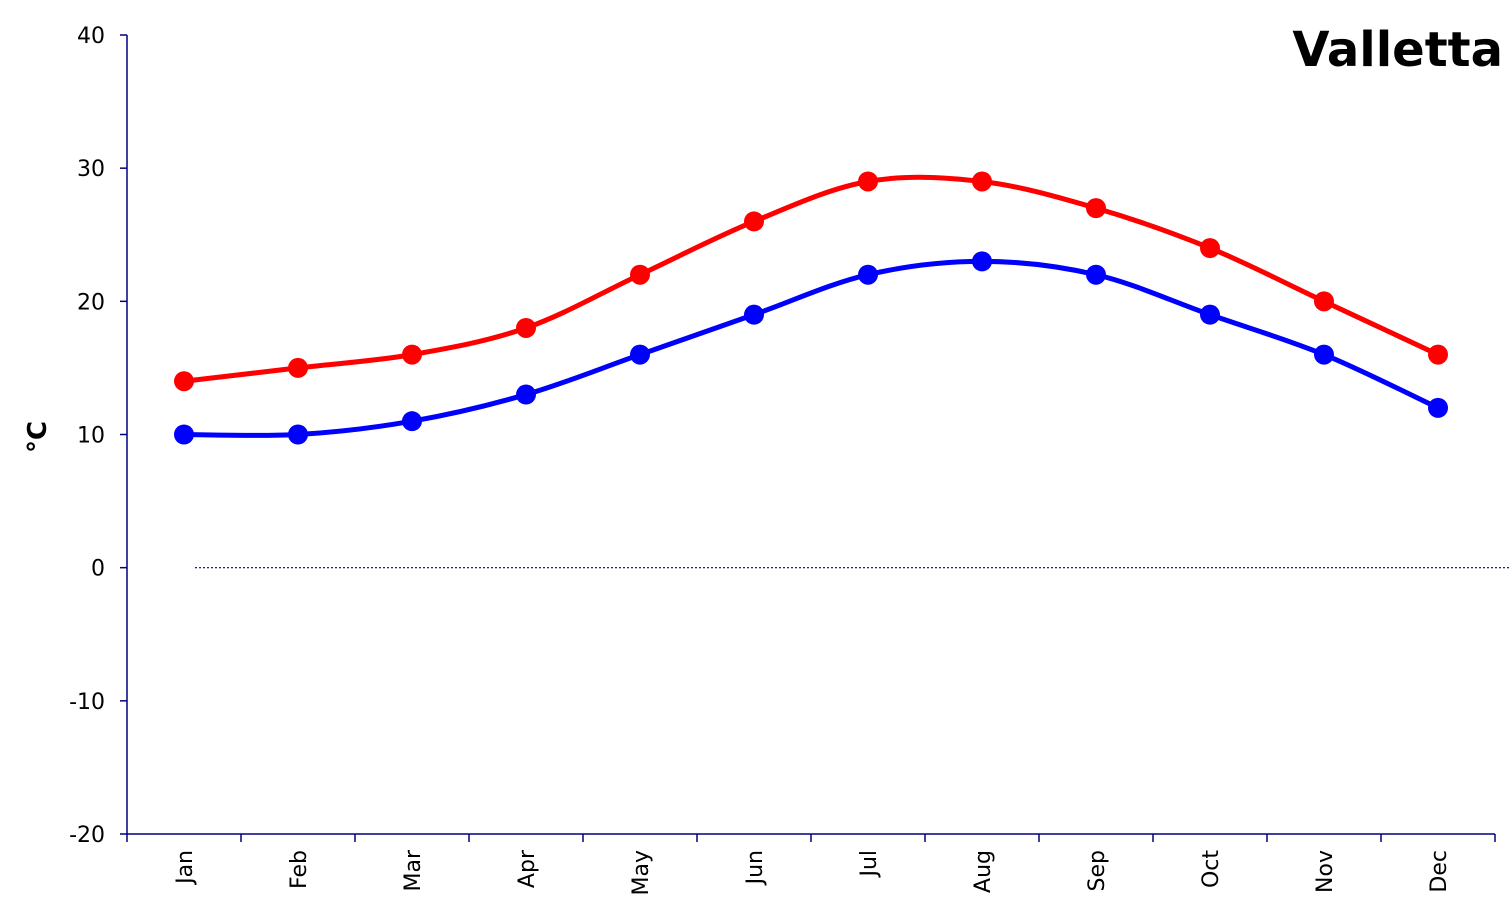  I want to click on x-tick-label: May, so click(641, 872).